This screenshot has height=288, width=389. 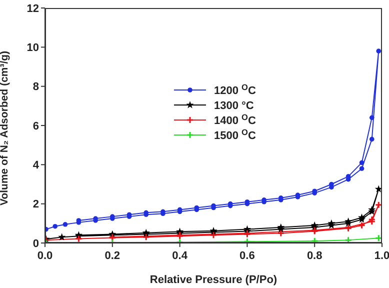 What do you see at coordinates (35, 204) in the screenshot?
I see `y-tick-label: 2` at bounding box center [35, 204].